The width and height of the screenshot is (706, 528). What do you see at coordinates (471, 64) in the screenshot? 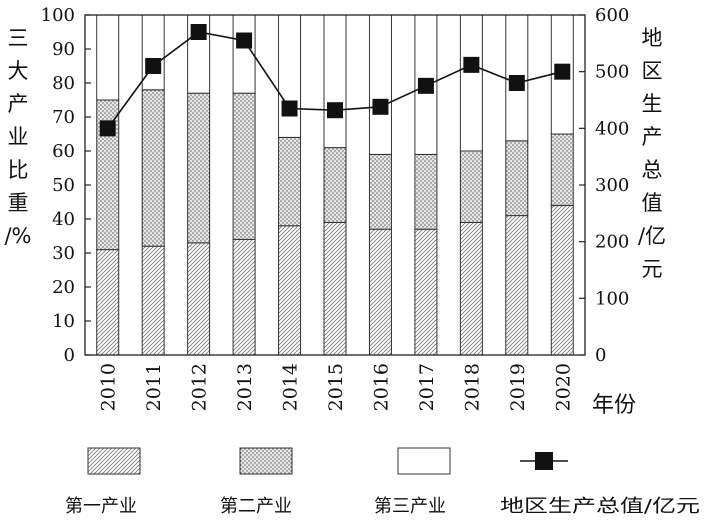
I see `gdp-marker-2018` at bounding box center [471, 64].